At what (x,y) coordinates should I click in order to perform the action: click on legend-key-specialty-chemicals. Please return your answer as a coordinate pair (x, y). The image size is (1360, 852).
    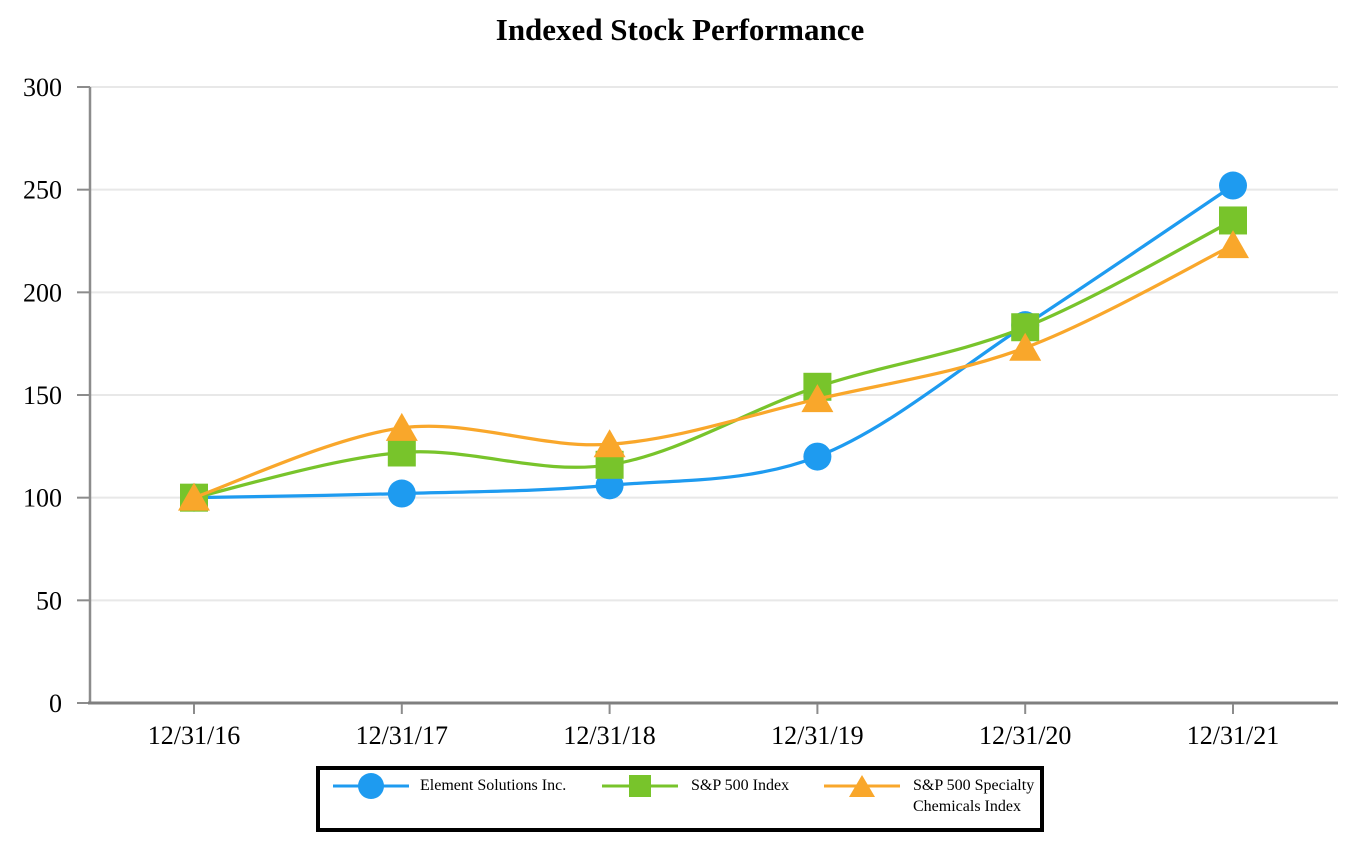
    Looking at the image, I should click on (862, 786).